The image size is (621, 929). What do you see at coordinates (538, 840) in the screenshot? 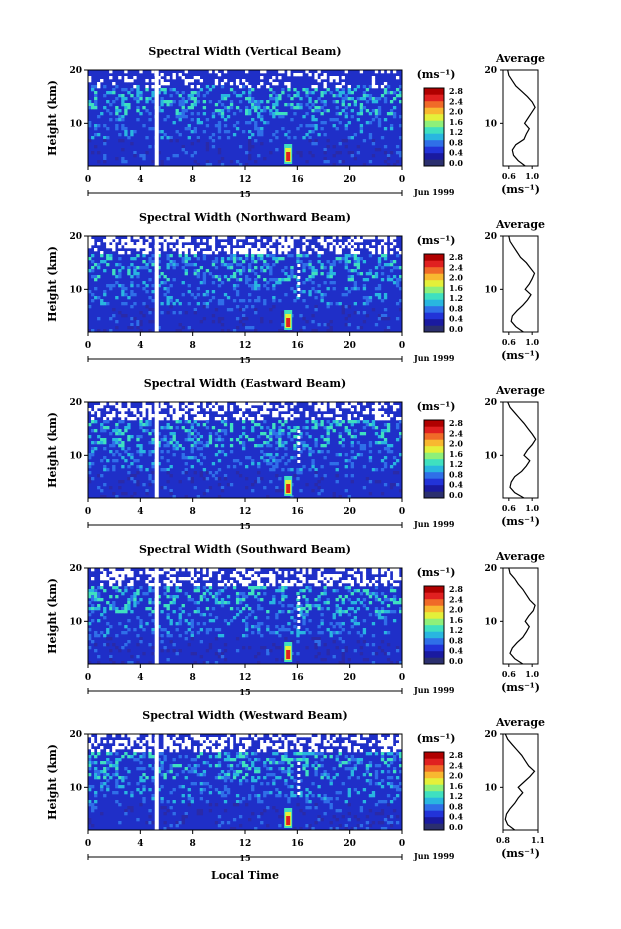
I see `profile-x-tick-label: 1.1` at bounding box center [538, 840].